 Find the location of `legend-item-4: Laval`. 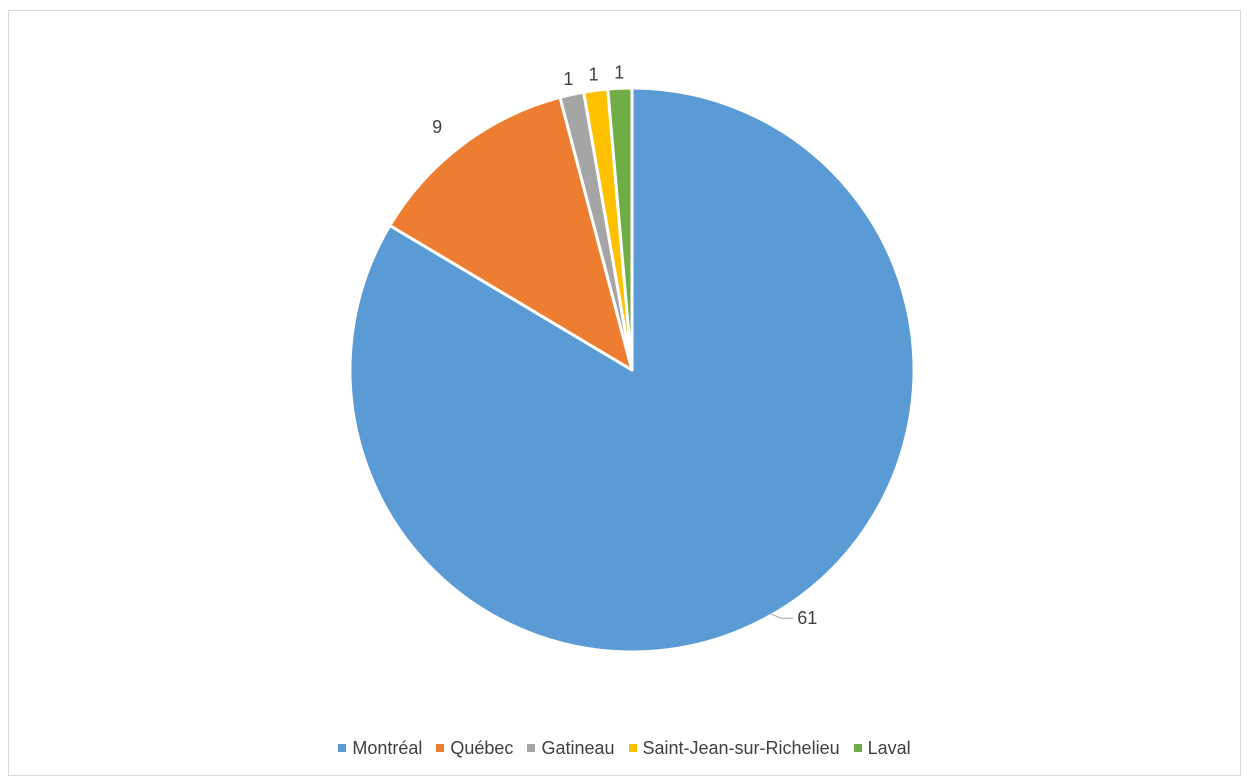

legend-item-4: Laval is located at coordinates (882, 748).